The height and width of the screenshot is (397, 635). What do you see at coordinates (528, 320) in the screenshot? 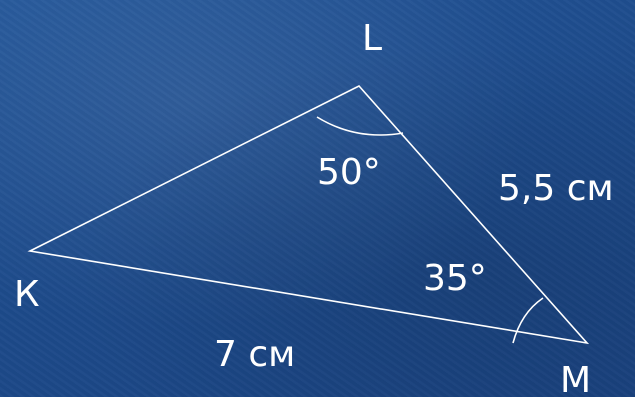
I see `angle-arc-m` at bounding box center [528, 320].